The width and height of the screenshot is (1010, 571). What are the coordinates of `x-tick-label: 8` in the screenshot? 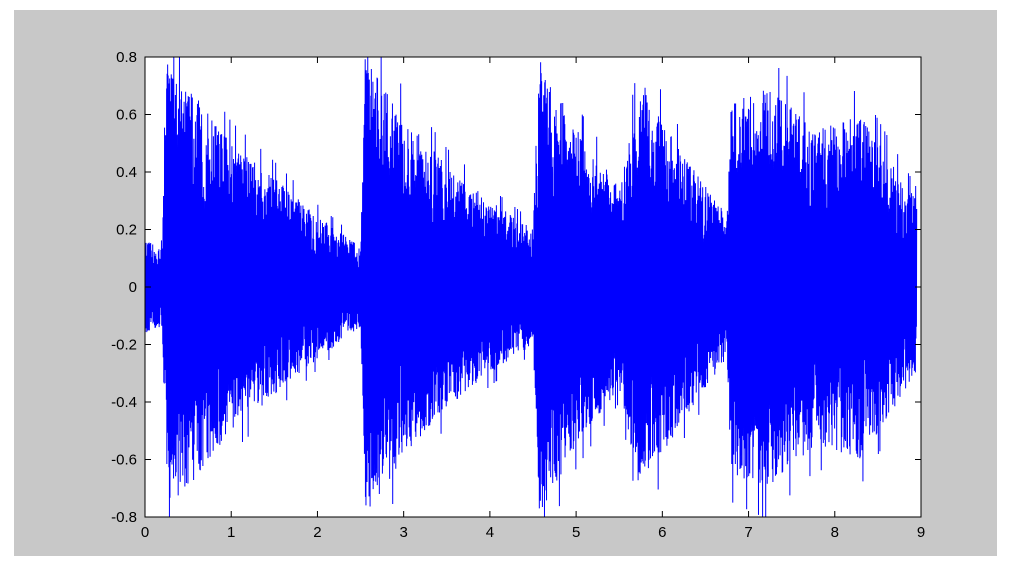 It's located at (835, 532).